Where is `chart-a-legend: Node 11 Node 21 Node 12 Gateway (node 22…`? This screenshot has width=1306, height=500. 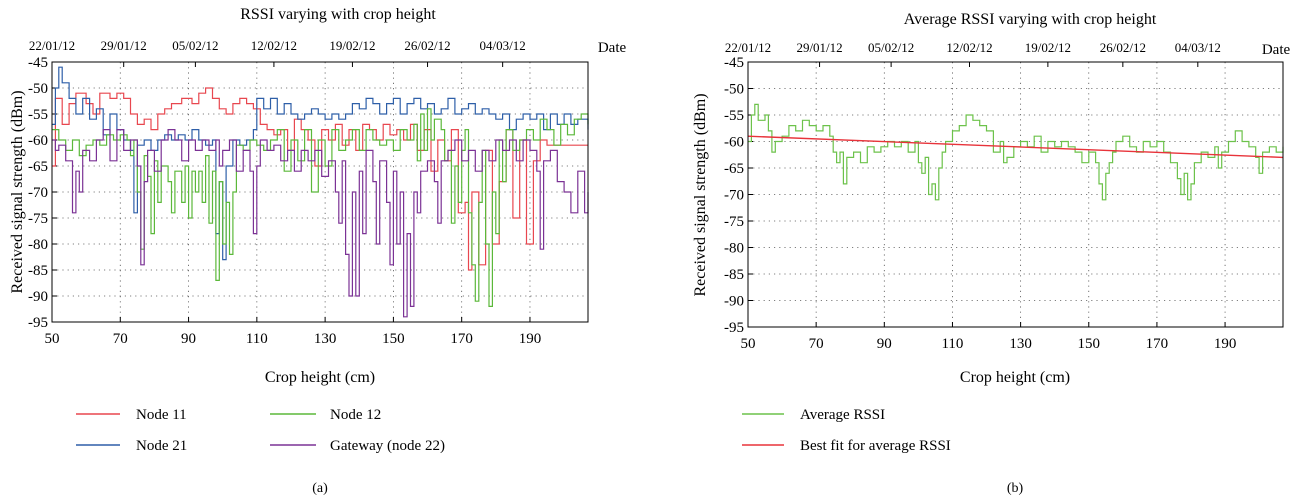
chart-a-legend: Node 11 Node 21 Node 12 Gateway (node 22… is located at coordinates (260, 430).